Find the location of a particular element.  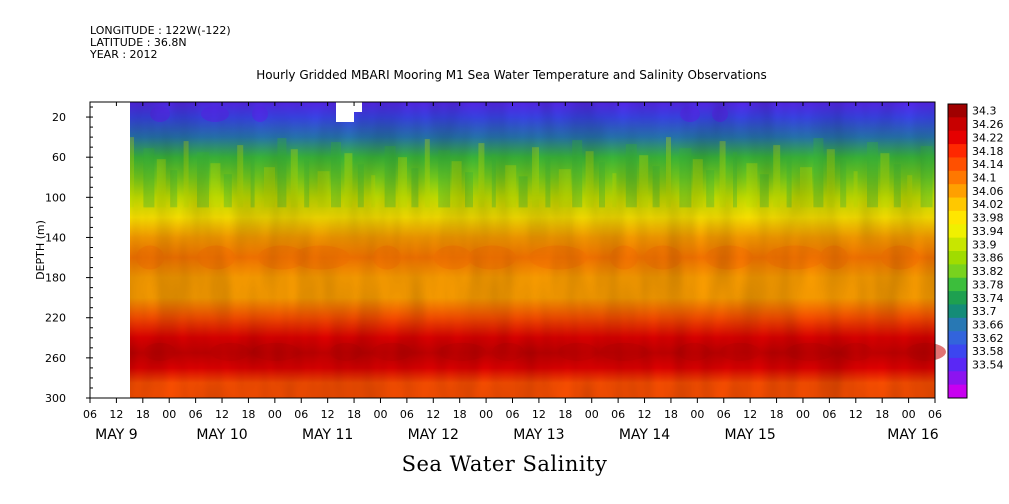

latitude-label: LATITUDE : 36.8N is located at coordinates (138, 42).